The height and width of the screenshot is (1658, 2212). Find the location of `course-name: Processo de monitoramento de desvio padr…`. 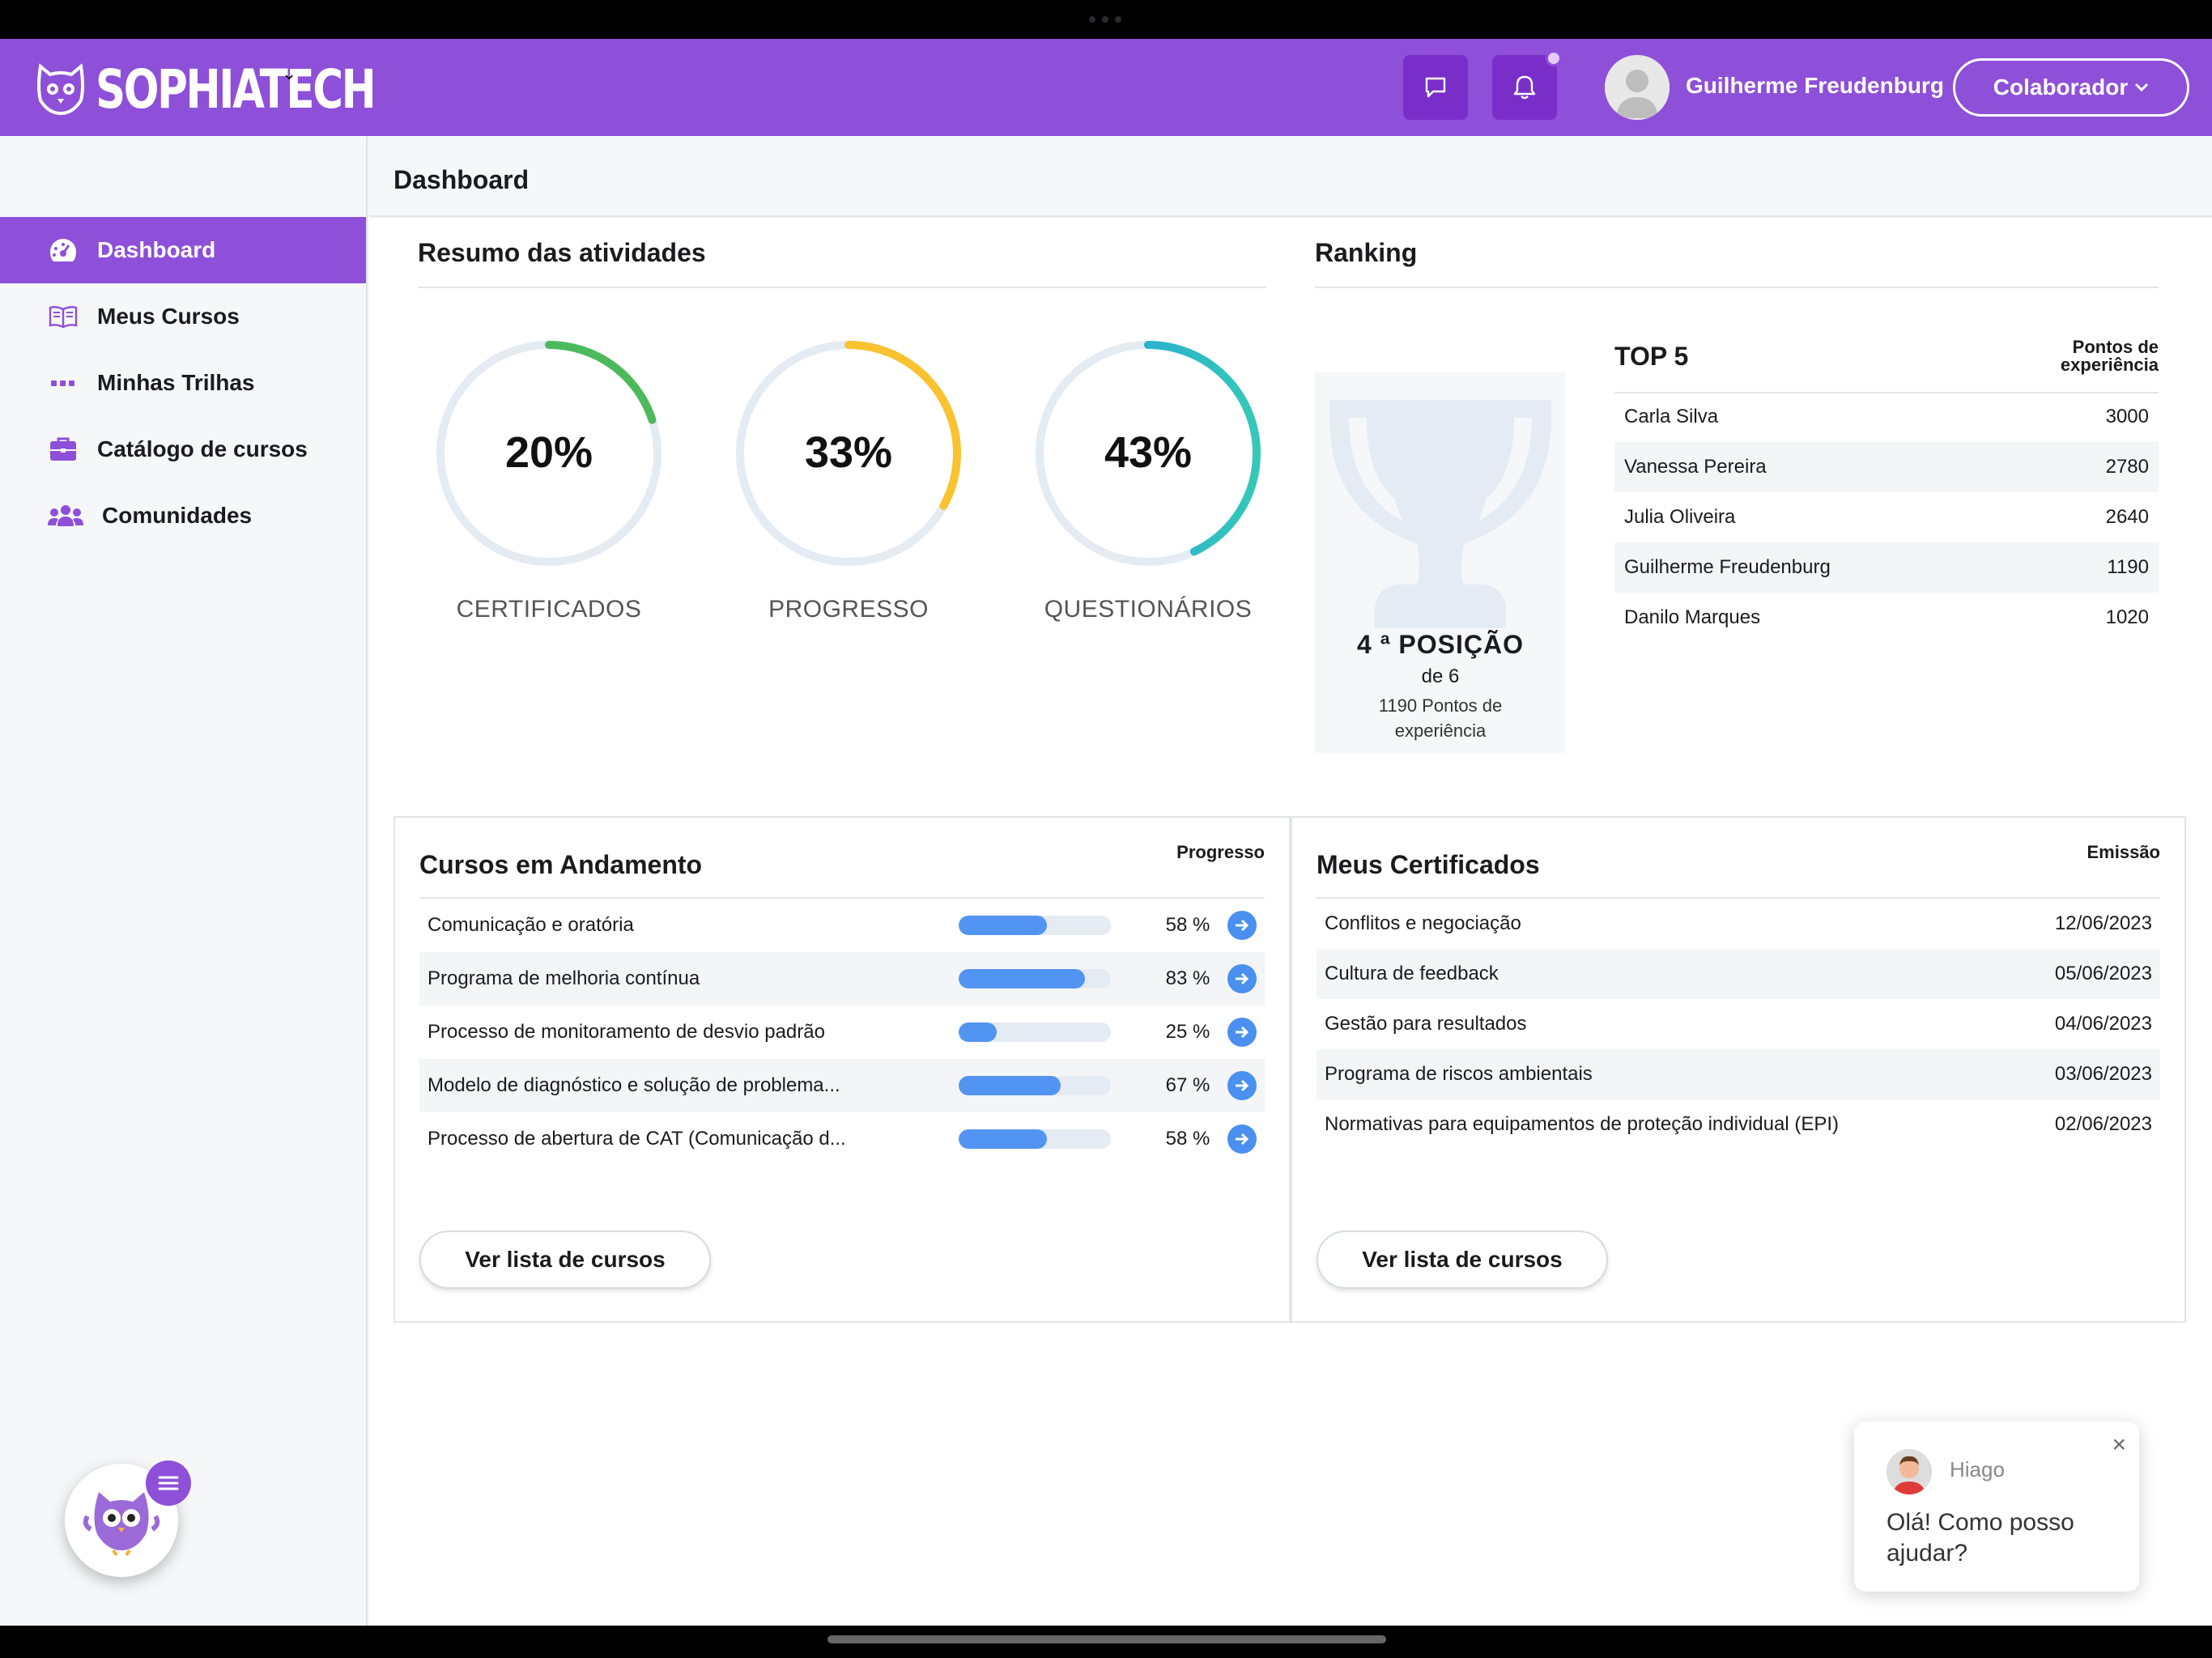

course-name: Processo de monitoramento de desvio padr… is located at coordinates (627, 1032).